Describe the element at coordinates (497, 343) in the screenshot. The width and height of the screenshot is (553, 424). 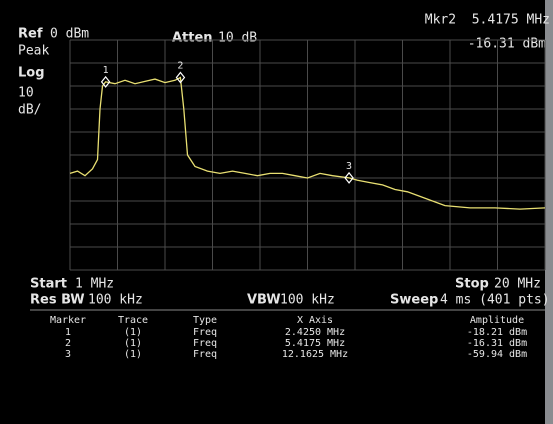
I see `table-cell: -16.31 dBm` at that location.